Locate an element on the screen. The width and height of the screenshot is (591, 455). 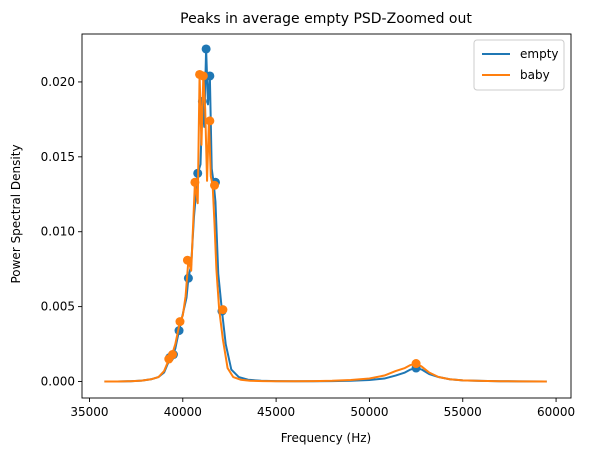
x-tick-label: 60000 is located at coordinates (556, 412).